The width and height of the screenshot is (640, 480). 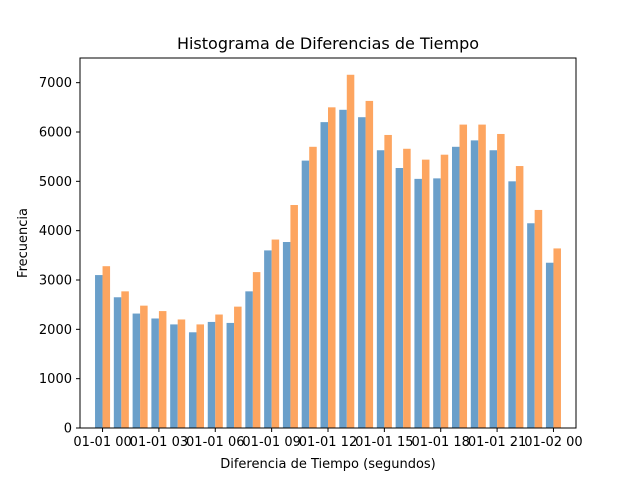 What do you see at coordinates (497, 442) in the screenshot?
I see `x-tick-label-7: 01-01 21` at bounding box center [497, 442].